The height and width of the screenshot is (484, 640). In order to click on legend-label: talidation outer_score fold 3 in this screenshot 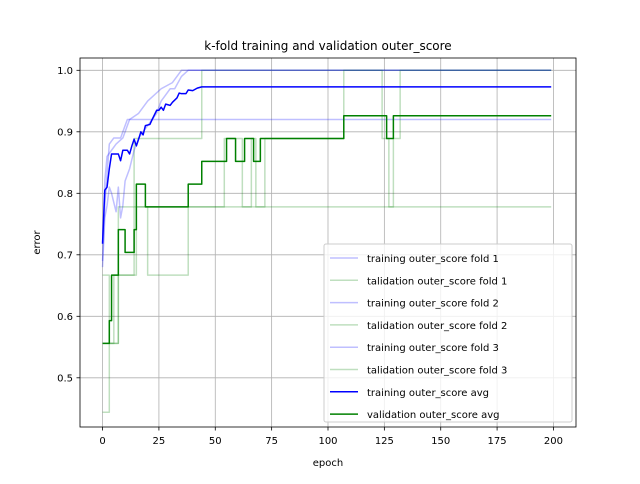, I will do `click(437, 371)`.